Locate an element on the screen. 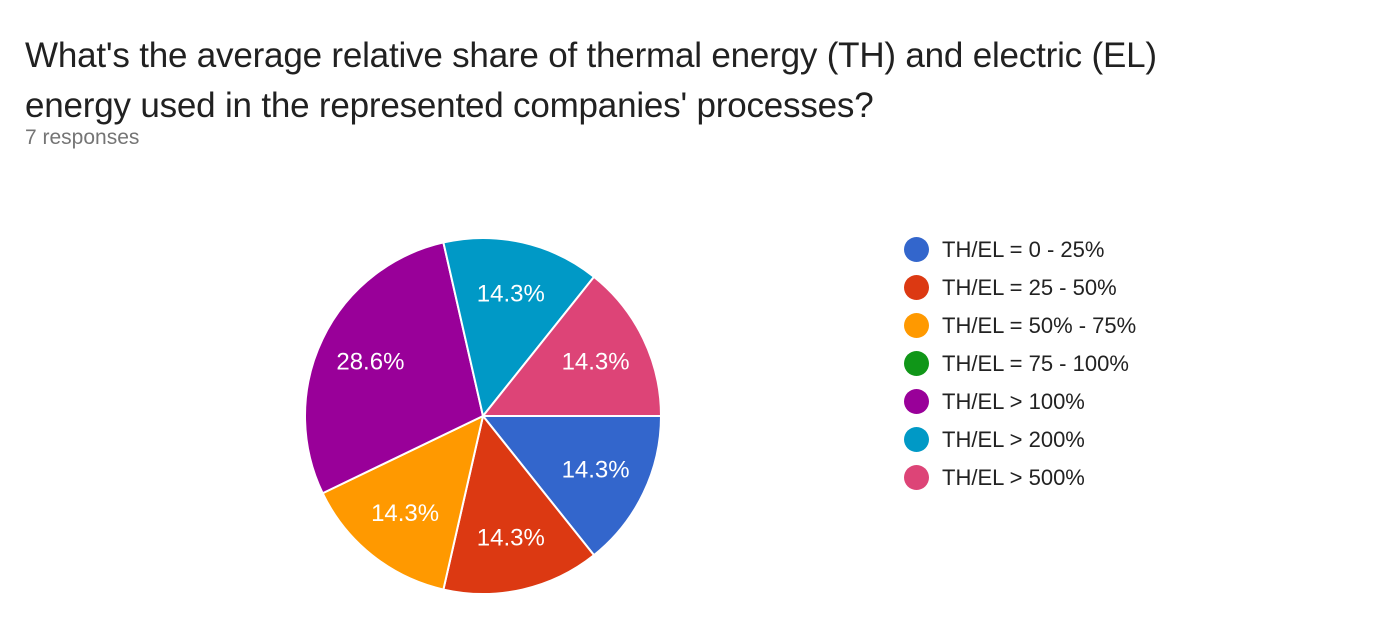  legend-item-3: TH/EL = 50% - 75% is located at coordinates (1020, 325).